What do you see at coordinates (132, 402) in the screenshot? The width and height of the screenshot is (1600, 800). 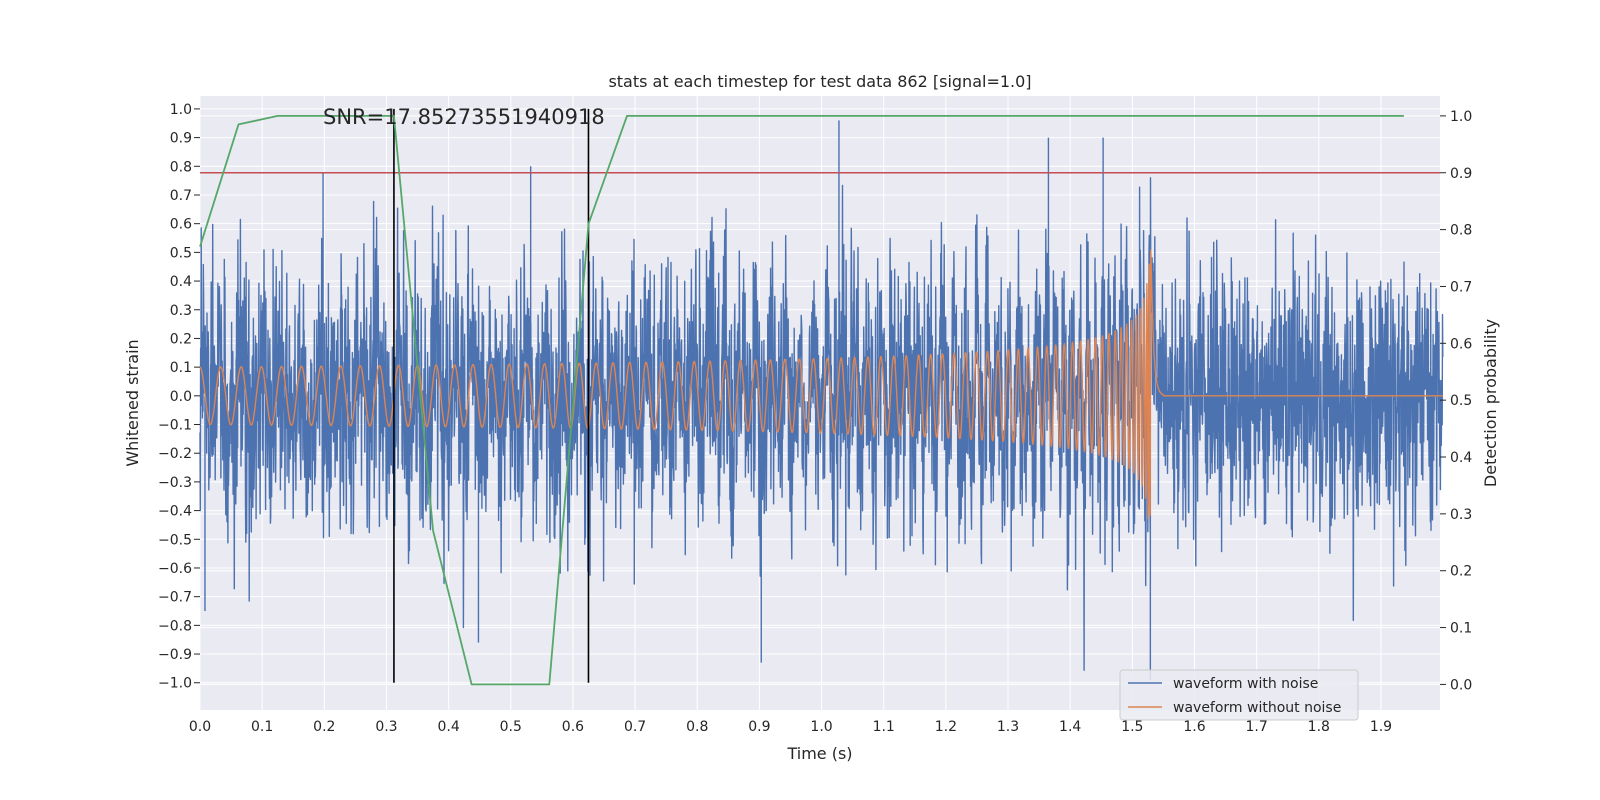 I see `y-axis-label: Whitened strain` at bounding box center [132, 402].